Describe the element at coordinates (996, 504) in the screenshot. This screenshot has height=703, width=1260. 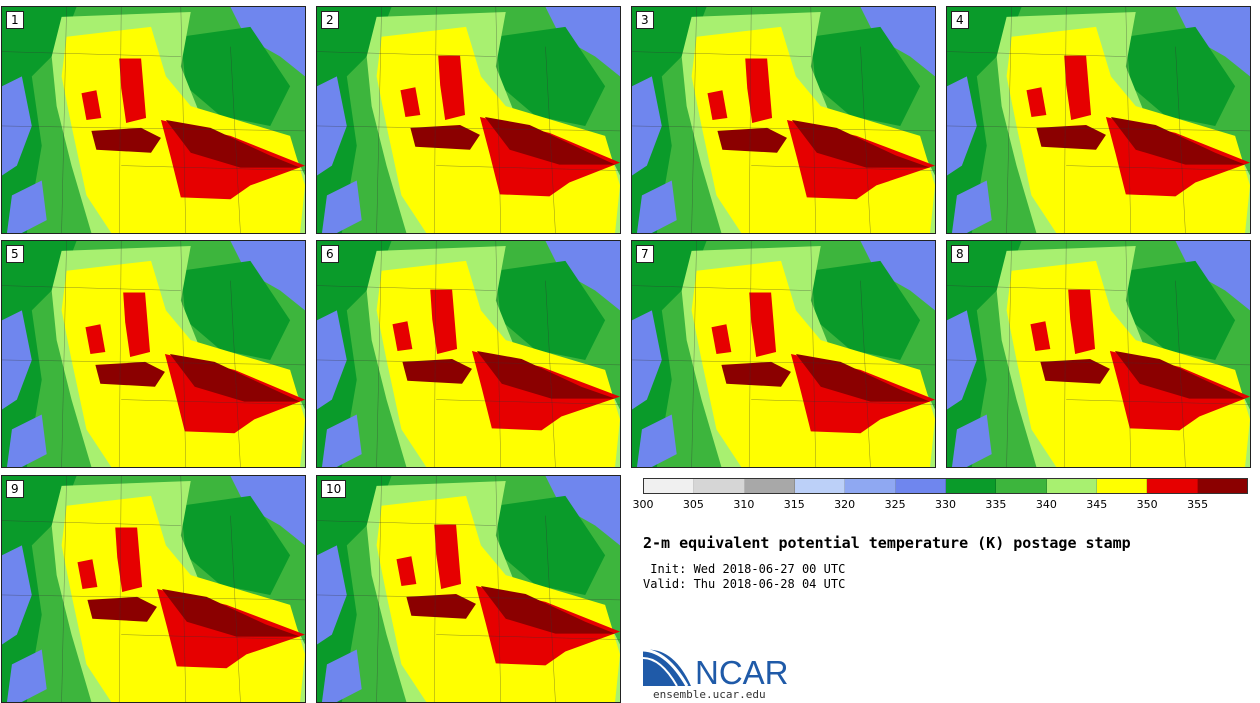
I see `colorbar-tick-label: 335` at that location.